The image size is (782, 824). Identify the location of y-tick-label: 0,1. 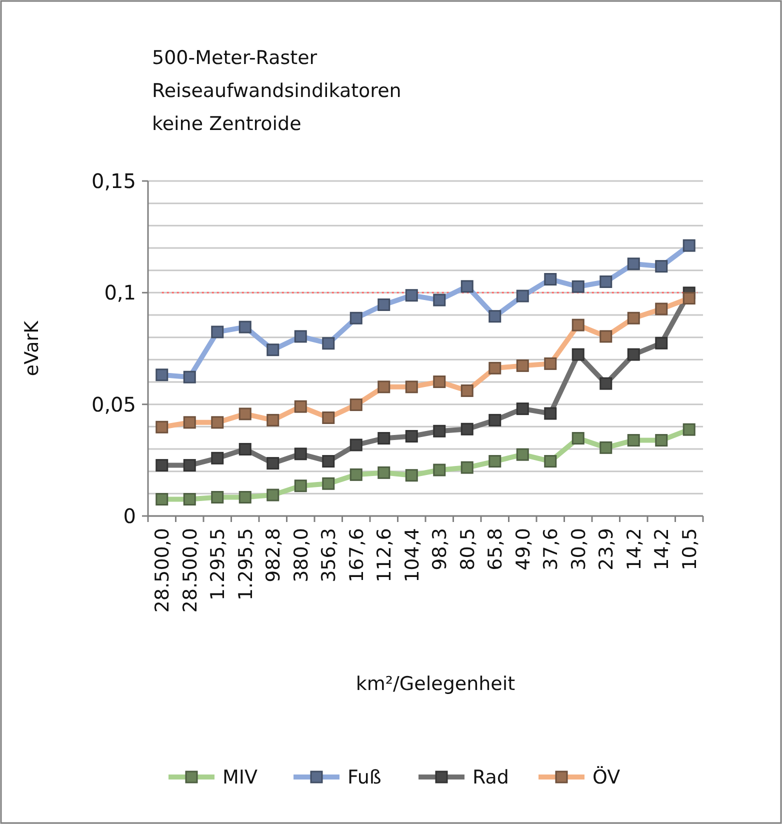
(120, 292).